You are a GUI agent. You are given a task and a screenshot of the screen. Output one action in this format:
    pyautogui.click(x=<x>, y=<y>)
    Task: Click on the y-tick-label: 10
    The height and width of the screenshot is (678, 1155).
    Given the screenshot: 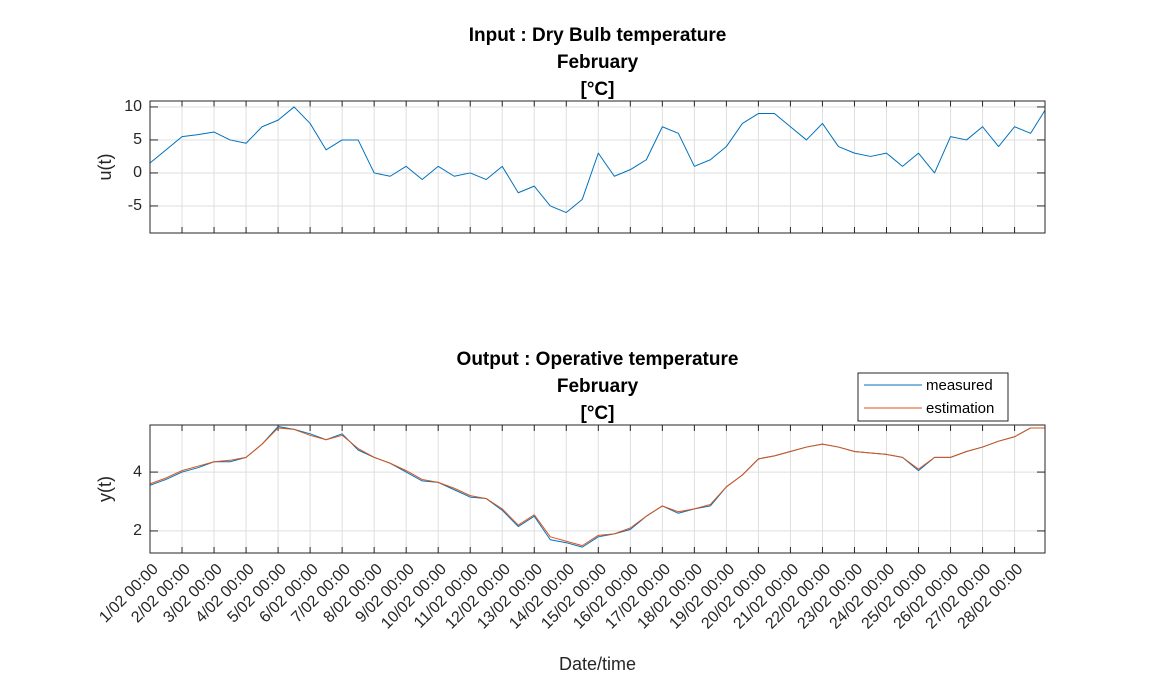 What is the action you would take?
    pyautogui.click(x=133, y=106)
    